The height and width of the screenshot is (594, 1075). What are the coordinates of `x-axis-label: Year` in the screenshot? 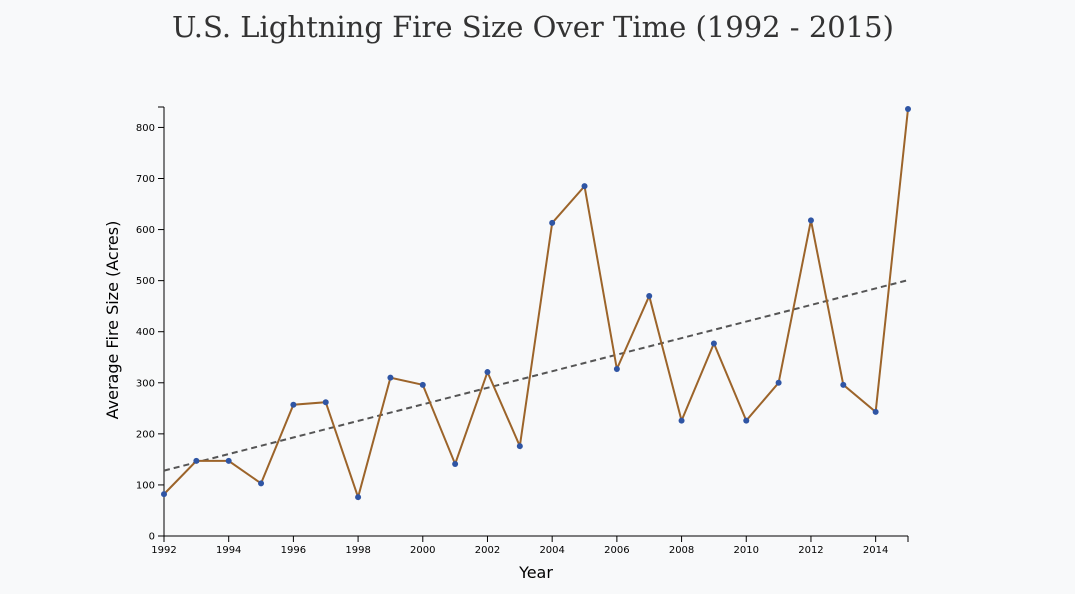 It's located at (535, 572).